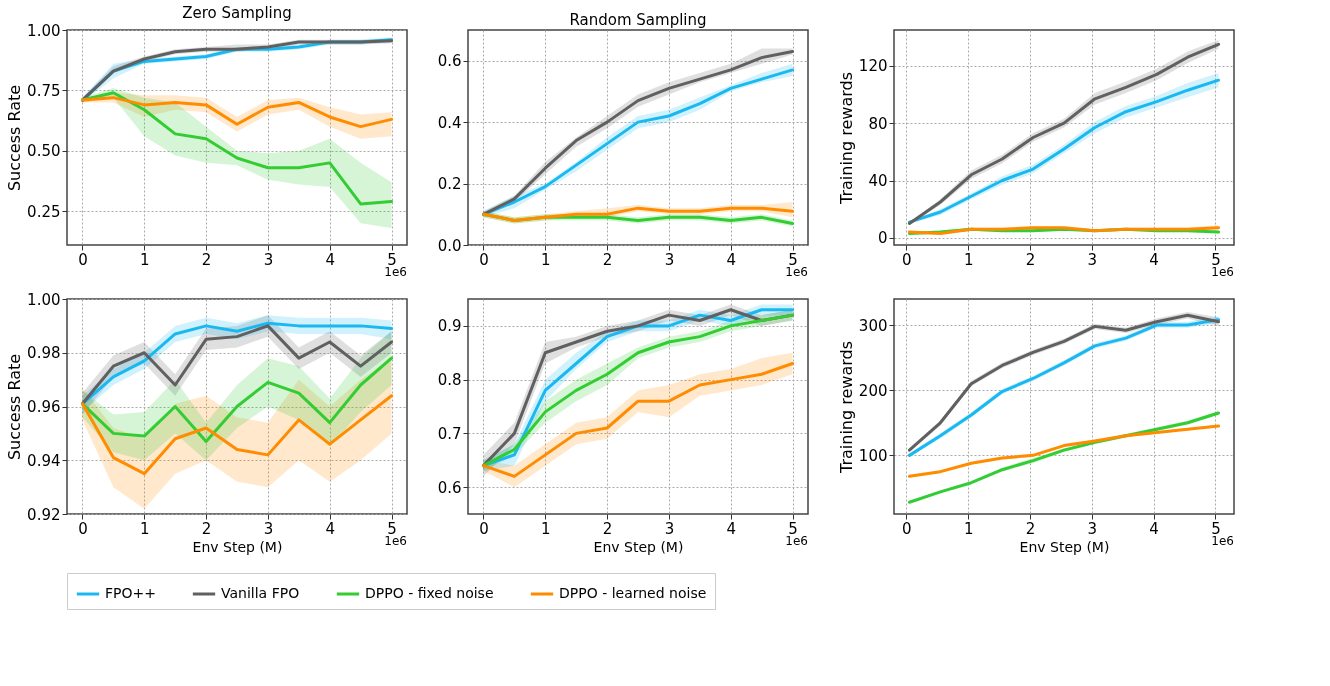 This screenshot has height=686, width=1330. Describe the element at coordinates (633, 593) in the screenshot. I see `legend-label: DPPO - learned noise` at that location.